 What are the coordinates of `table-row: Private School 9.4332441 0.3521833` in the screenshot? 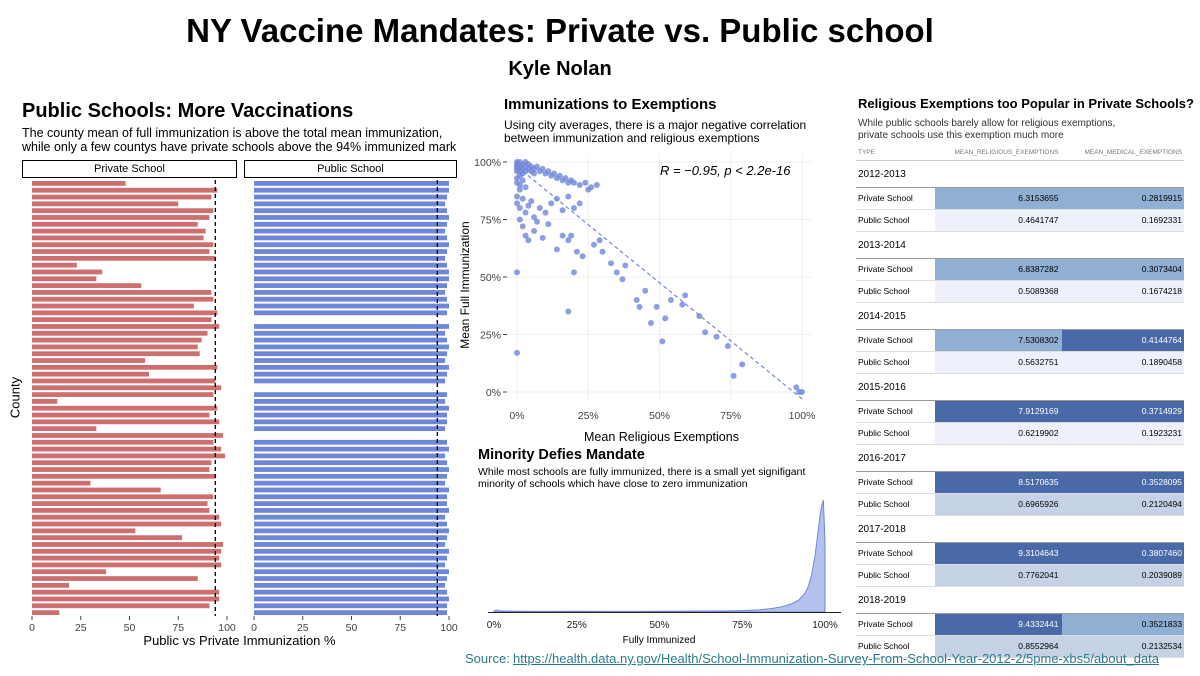 It's located at (1020, 625).